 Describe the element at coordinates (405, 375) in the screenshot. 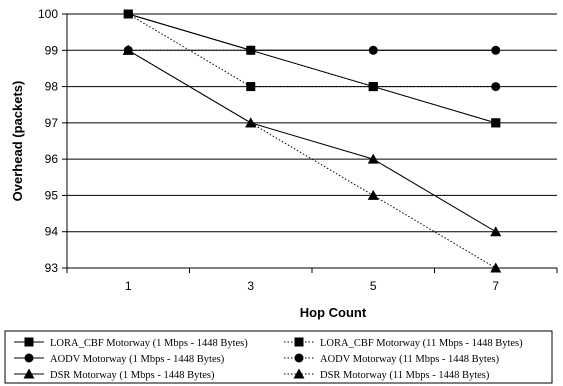

I see `legend-label-6: DSR Motorway (11 Mbps - 1448 Bytes)` at that location.